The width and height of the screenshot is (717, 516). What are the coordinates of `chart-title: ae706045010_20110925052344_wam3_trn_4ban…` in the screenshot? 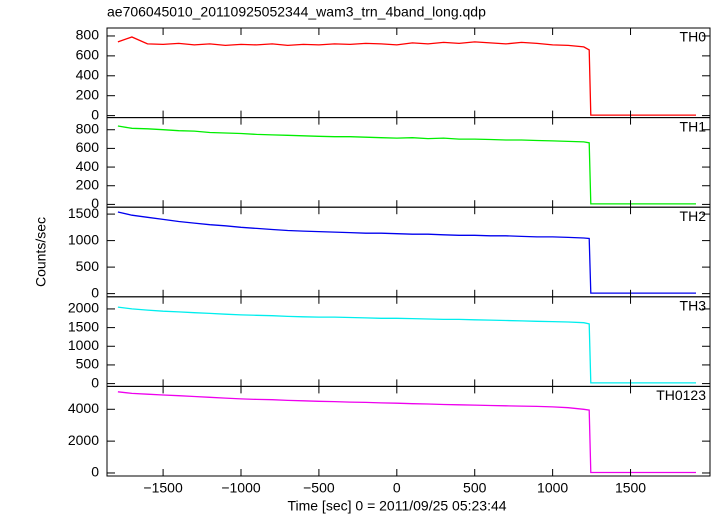 It's located at (296, 12).